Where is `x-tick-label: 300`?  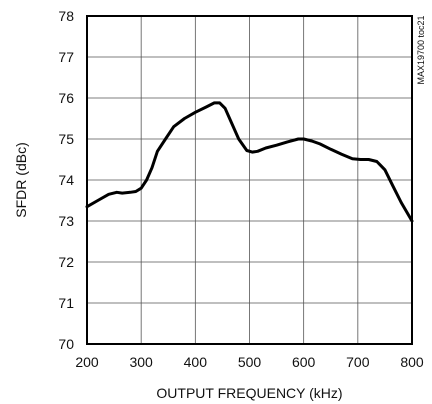
x-tick-label: 300 is located at coordinates (141, 362).